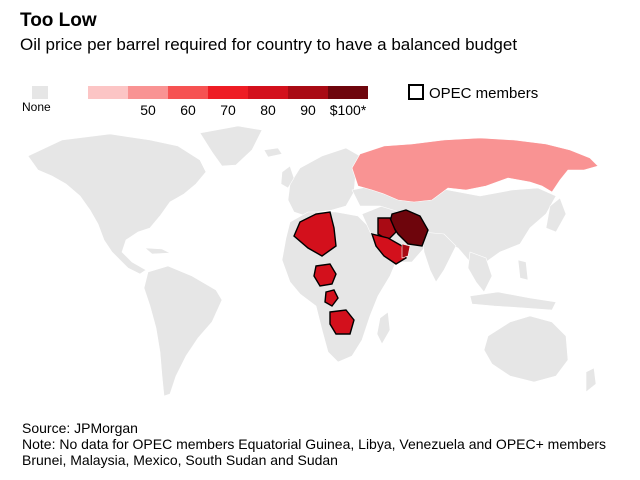 Image resolution: width=640 pixels, height=480 pixels. I want to click on legend-tick-3: 70, so click(228, 110).